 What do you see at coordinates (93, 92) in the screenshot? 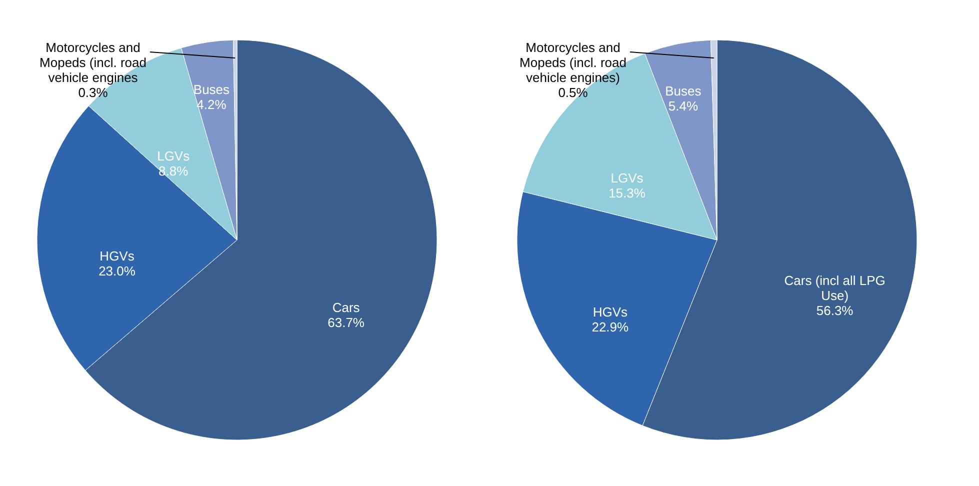
I see `data-label: 0.3%` at bounding box center [93, 92].